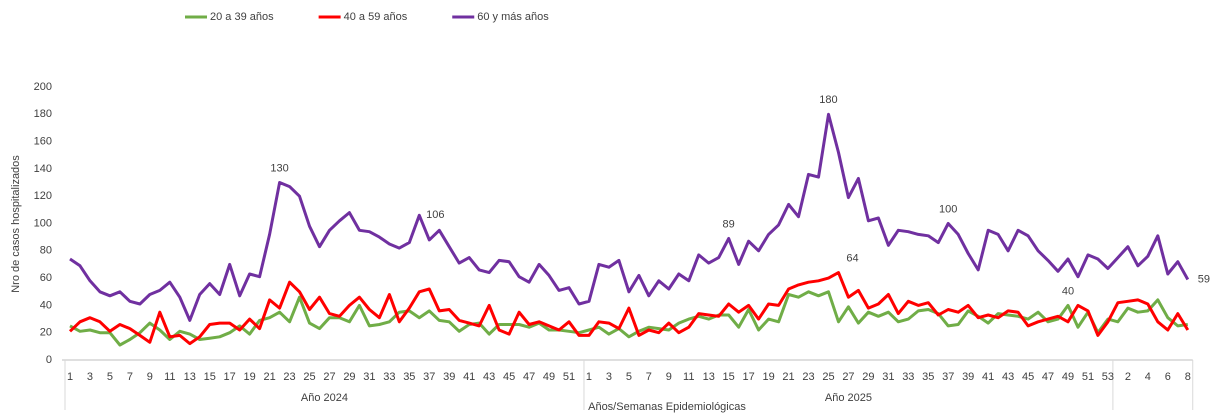 The image size is (1217, 415). What do you see at coordinates (667, 407) in the screenshot?
I see `x-axis-label: Años/Semanas Epidemiológicas` at bounding box center [667, 407].